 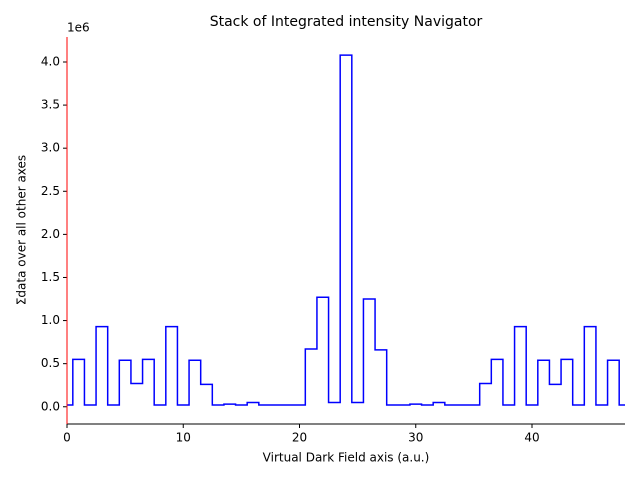 I want to click on x-tick-label: 10, so click(x=183, y=438).